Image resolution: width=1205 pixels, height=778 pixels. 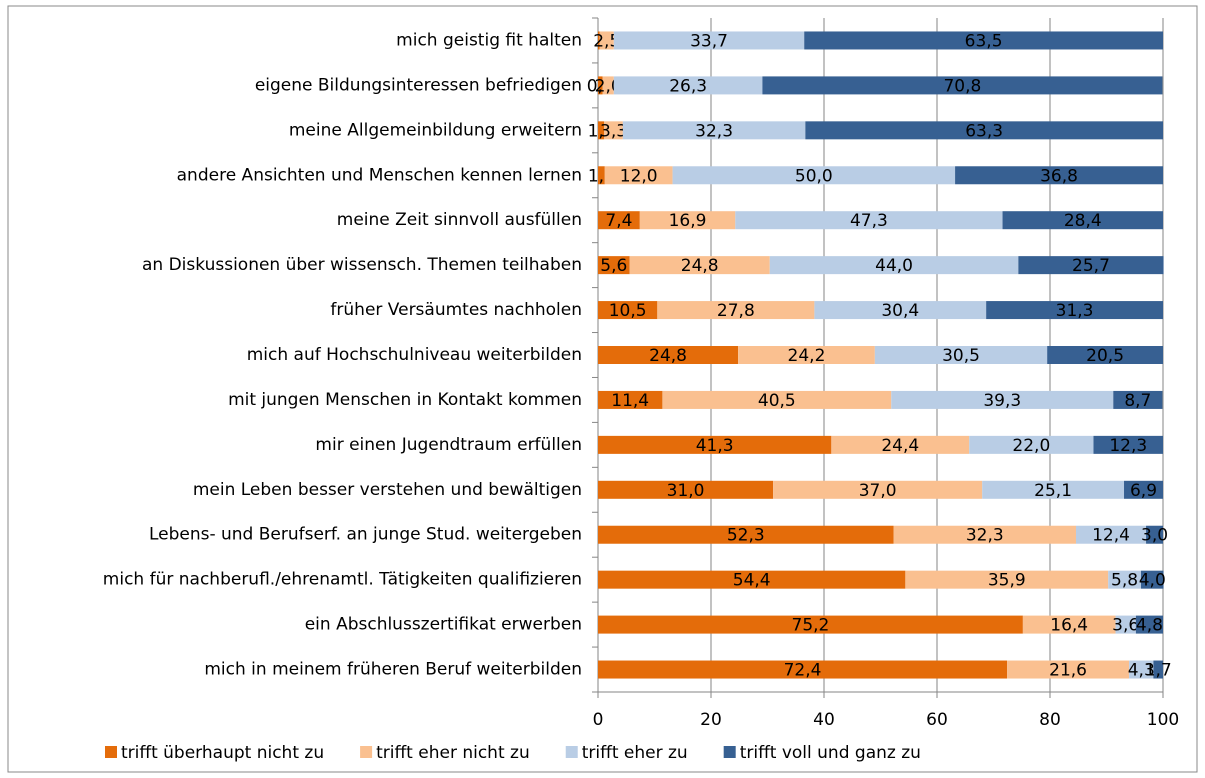 I want to click on value-label: 4,0, so click(x=1152, y=581).